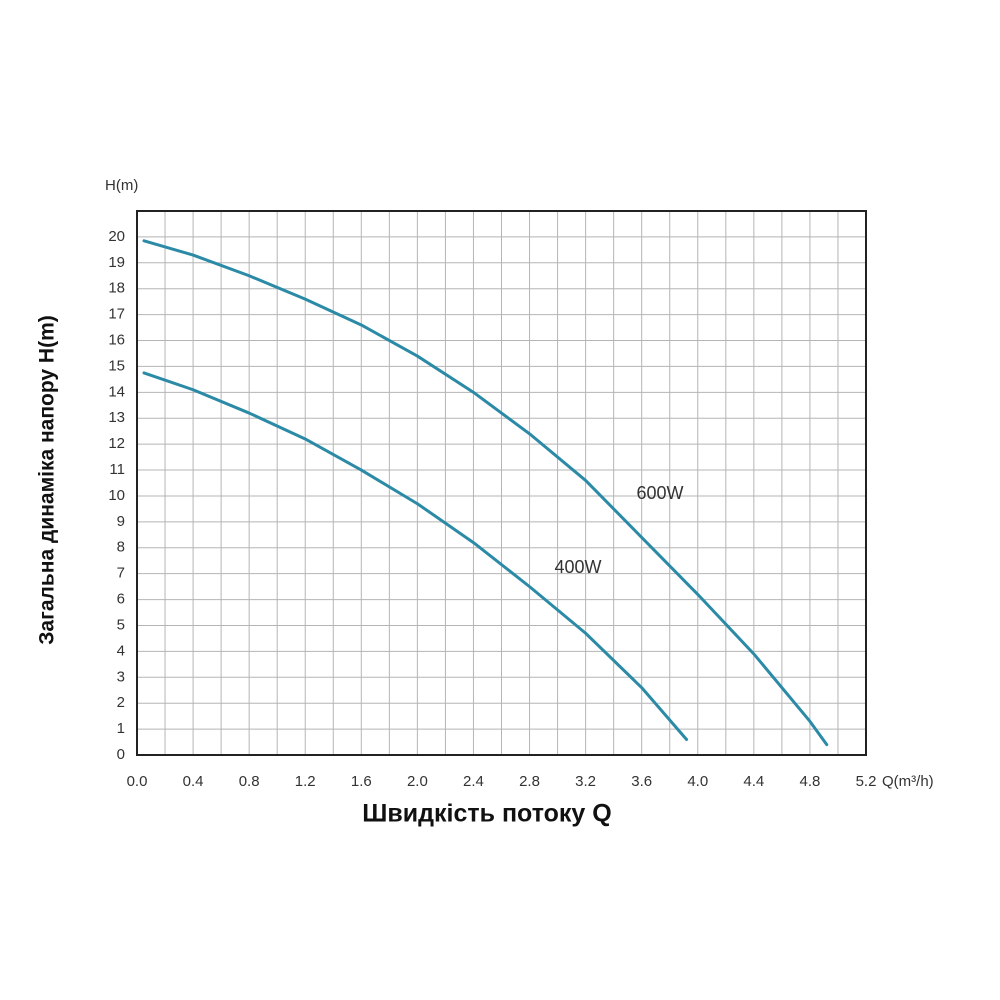 The image size is (1000, 1000). What do you see at coordinates (121, 702) in the screenshot?
I see `y-tick-label: 2` at bounding box center [121, 702].